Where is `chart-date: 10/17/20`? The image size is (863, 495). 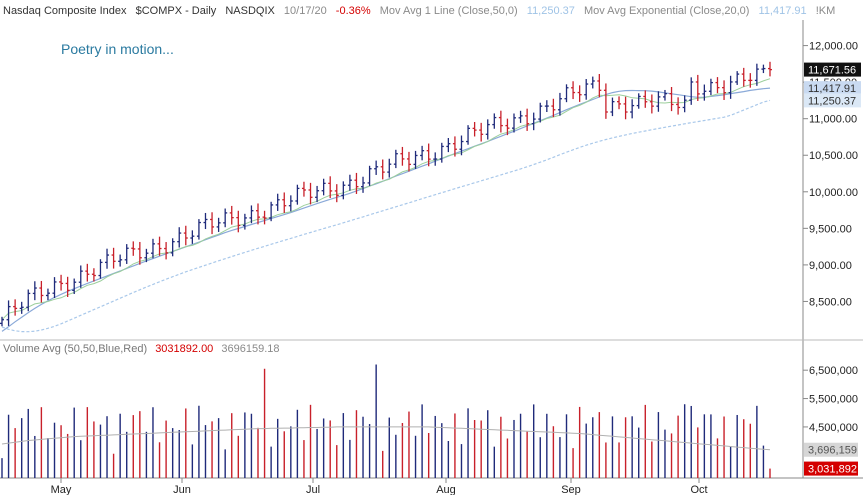
chart-date: 10/17/20 is located at coordinates (305, 11).